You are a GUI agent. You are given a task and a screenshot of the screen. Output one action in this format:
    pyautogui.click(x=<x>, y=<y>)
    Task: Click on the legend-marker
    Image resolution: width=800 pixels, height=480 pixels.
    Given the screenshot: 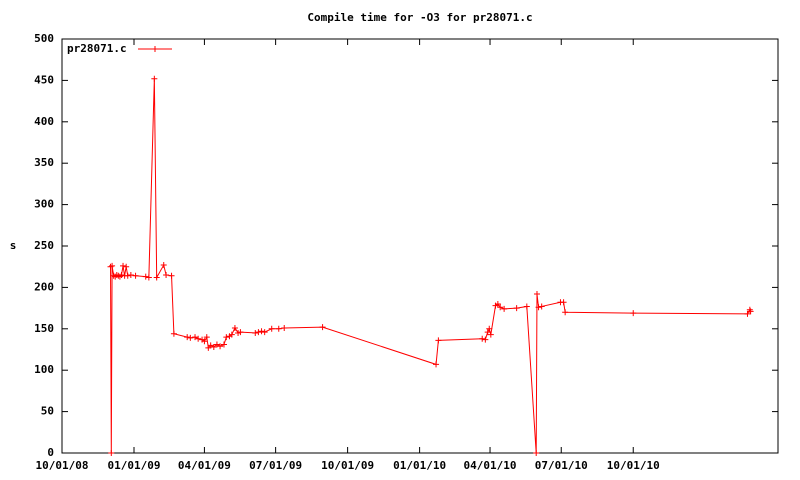 What is the action you would take?
    pyautogui.click(x=155, y=49)
    